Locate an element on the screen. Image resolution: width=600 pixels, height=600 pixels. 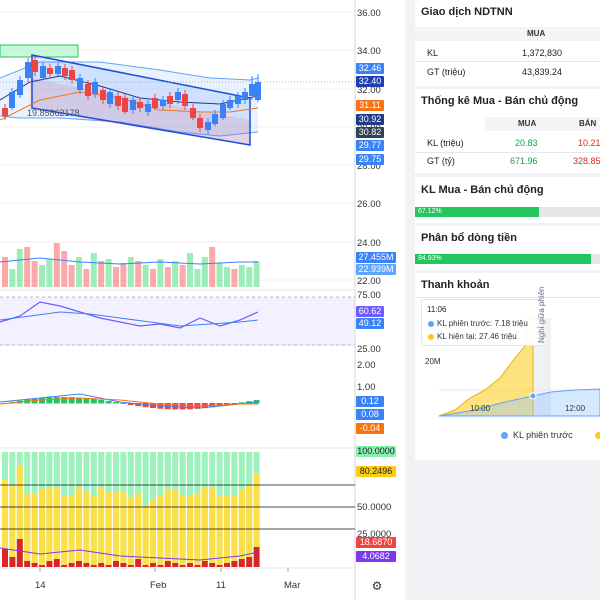
active-col-ban: BÁN is located at coordinates (588, 123).